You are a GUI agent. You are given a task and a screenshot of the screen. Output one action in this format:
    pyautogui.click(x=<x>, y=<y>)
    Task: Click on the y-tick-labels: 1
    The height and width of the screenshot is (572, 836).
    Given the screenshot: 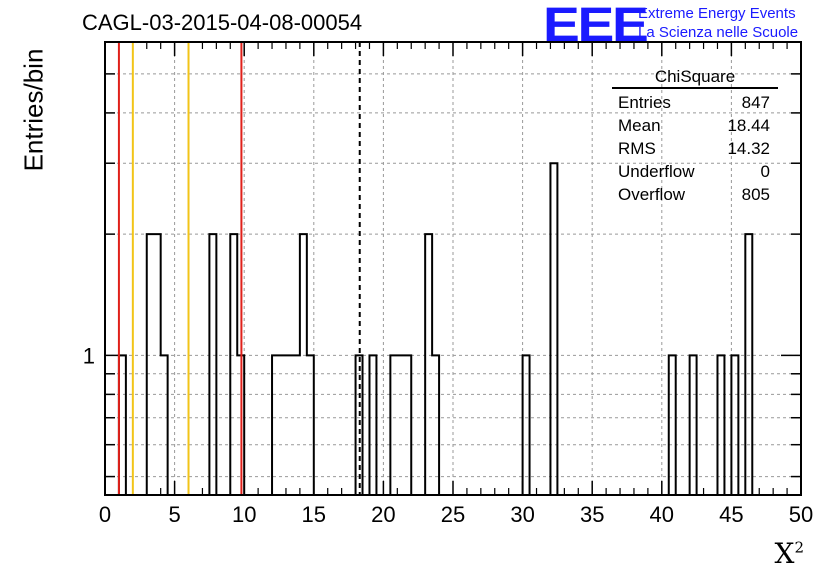 What is the action you would take?
    pyautogui.click(x=89, y=355)
    